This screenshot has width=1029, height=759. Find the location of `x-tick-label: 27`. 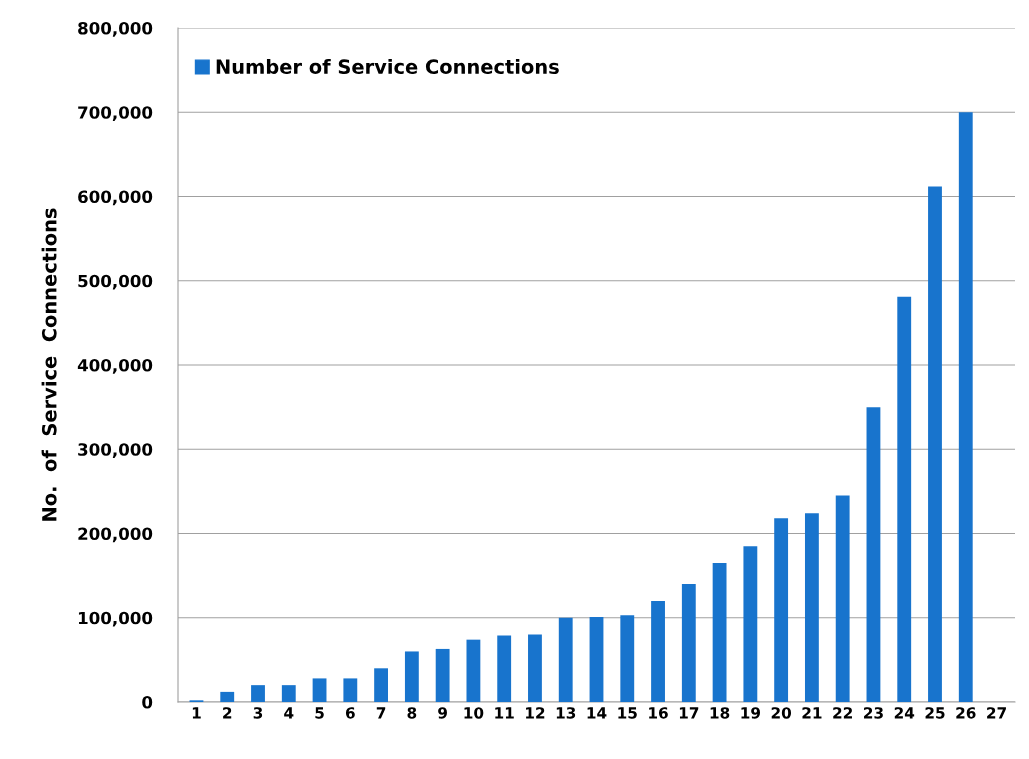

x-tick-label: 27 is located at coordinates (996, 713).